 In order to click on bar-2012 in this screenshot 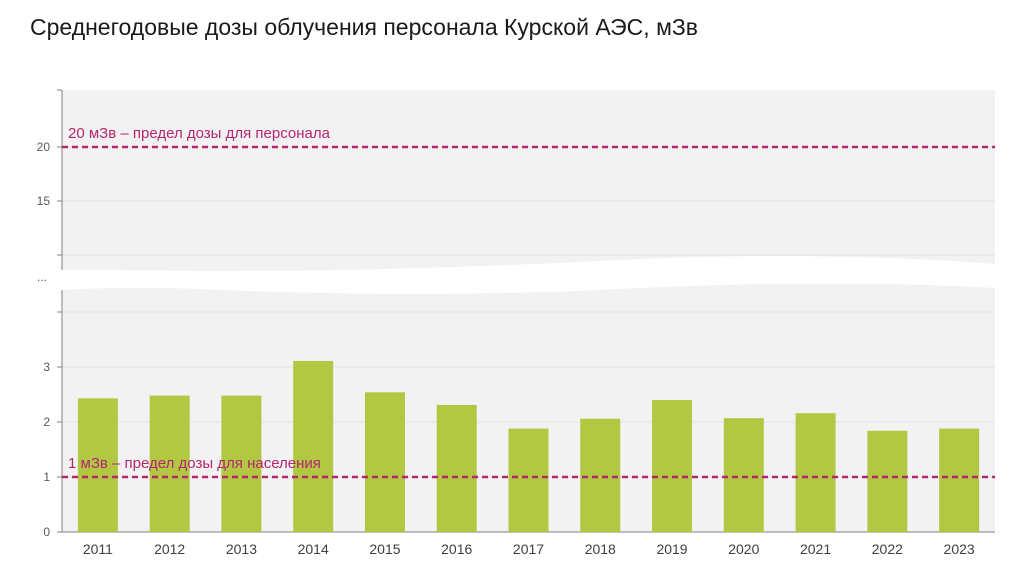, I will do `click(169, 463)`.